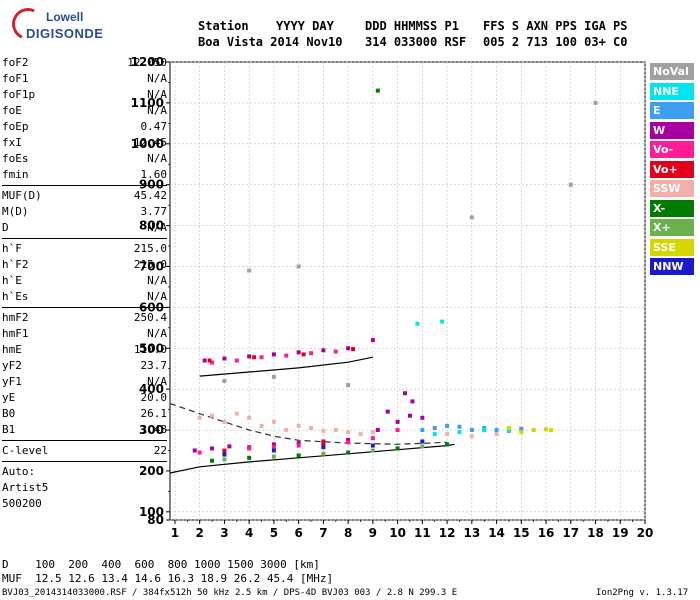  What do you see at coordinates (642, 593) in the screenshot?
I see `version-footer: Ion2Png v. 1.3.17` at bounding box center [642, 593].